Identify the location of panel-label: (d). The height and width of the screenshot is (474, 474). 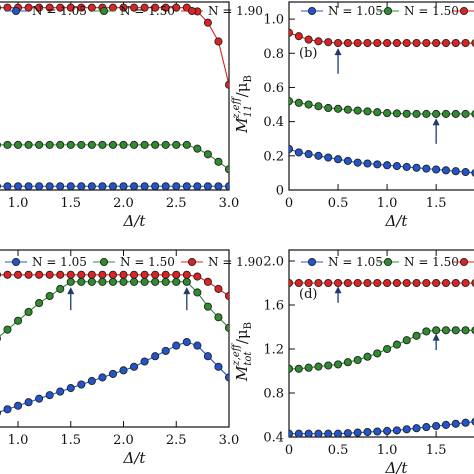
(308, 294).